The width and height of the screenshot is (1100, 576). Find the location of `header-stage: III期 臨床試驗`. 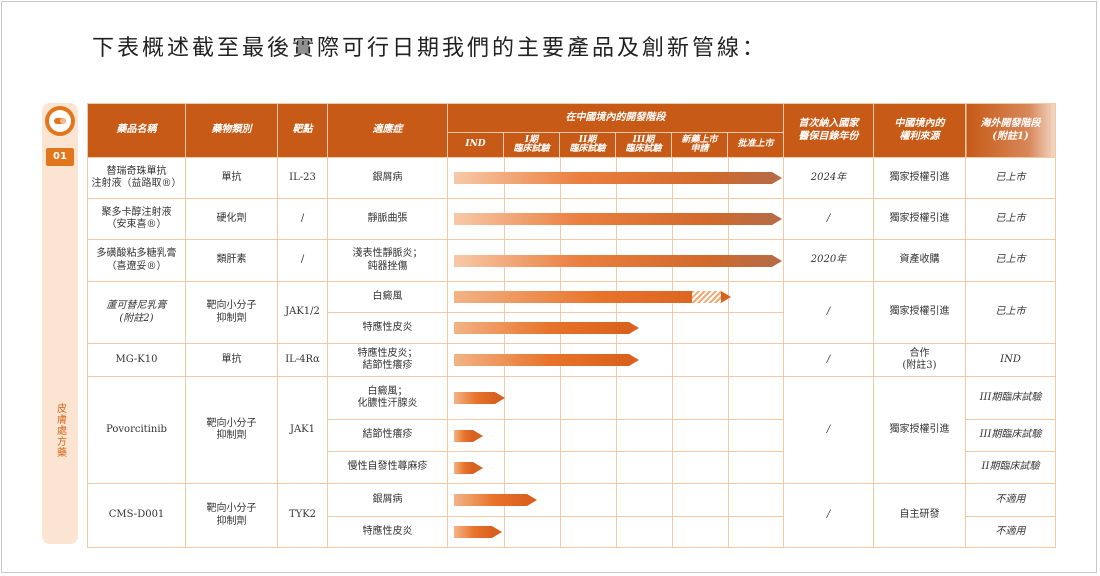

header-stage: III期 臨床試驗 is located at coordinates (643, 145).